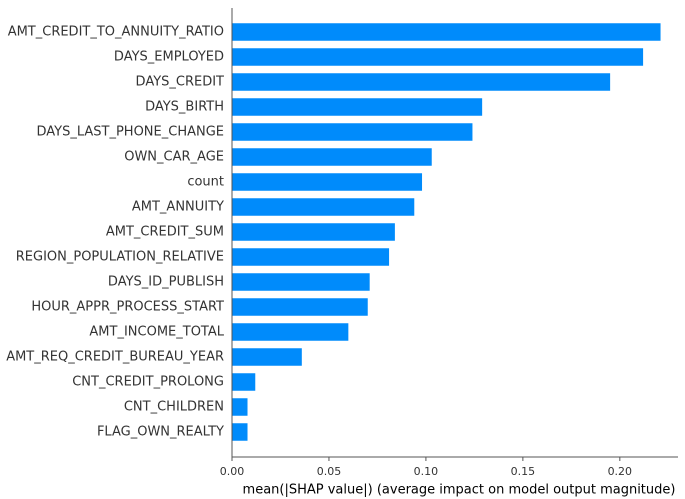 The image size is (685, 499). I want to click on bar-amt-annuity, so click(323, 207).